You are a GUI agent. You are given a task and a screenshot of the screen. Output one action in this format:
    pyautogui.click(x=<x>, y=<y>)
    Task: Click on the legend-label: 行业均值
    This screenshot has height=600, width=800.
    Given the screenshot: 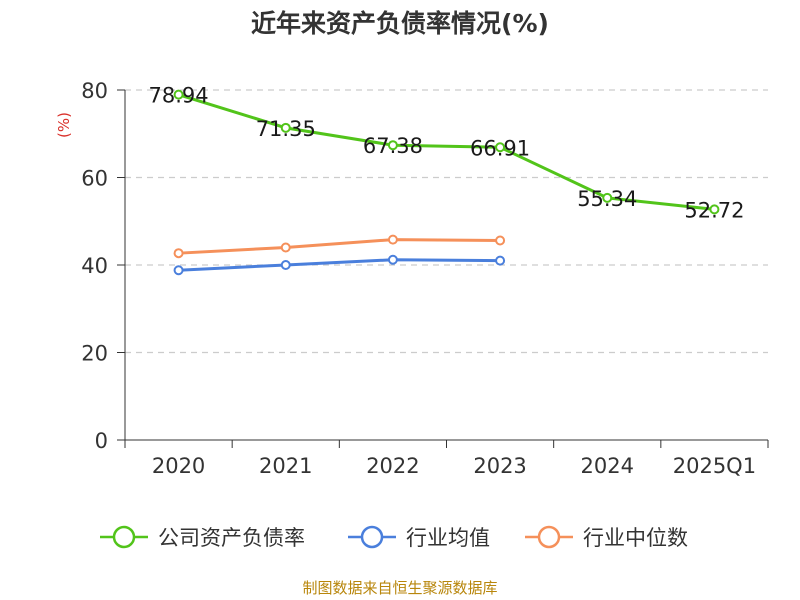 What is the action you would take?
    pyautogui.click(x=448, y=538)
    